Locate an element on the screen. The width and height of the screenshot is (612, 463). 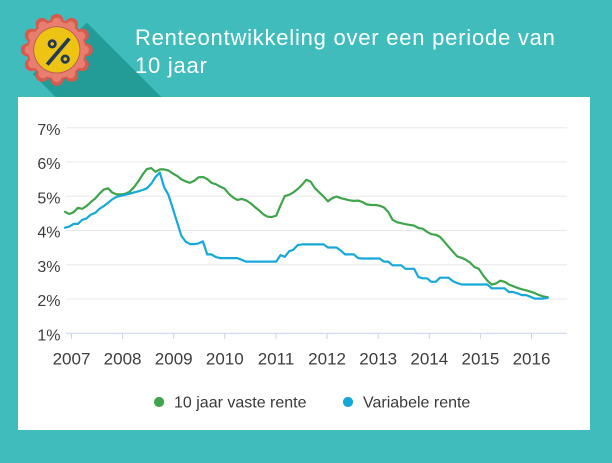
svg-text: 2016 is located at coordinates (532, 358).